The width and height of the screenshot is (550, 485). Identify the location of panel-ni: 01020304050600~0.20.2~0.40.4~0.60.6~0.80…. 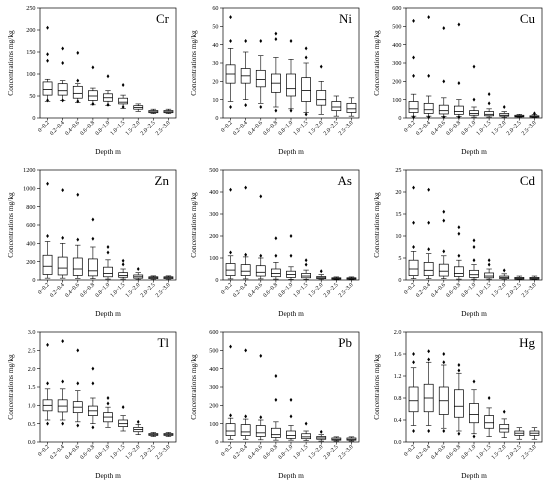
(274, 80).